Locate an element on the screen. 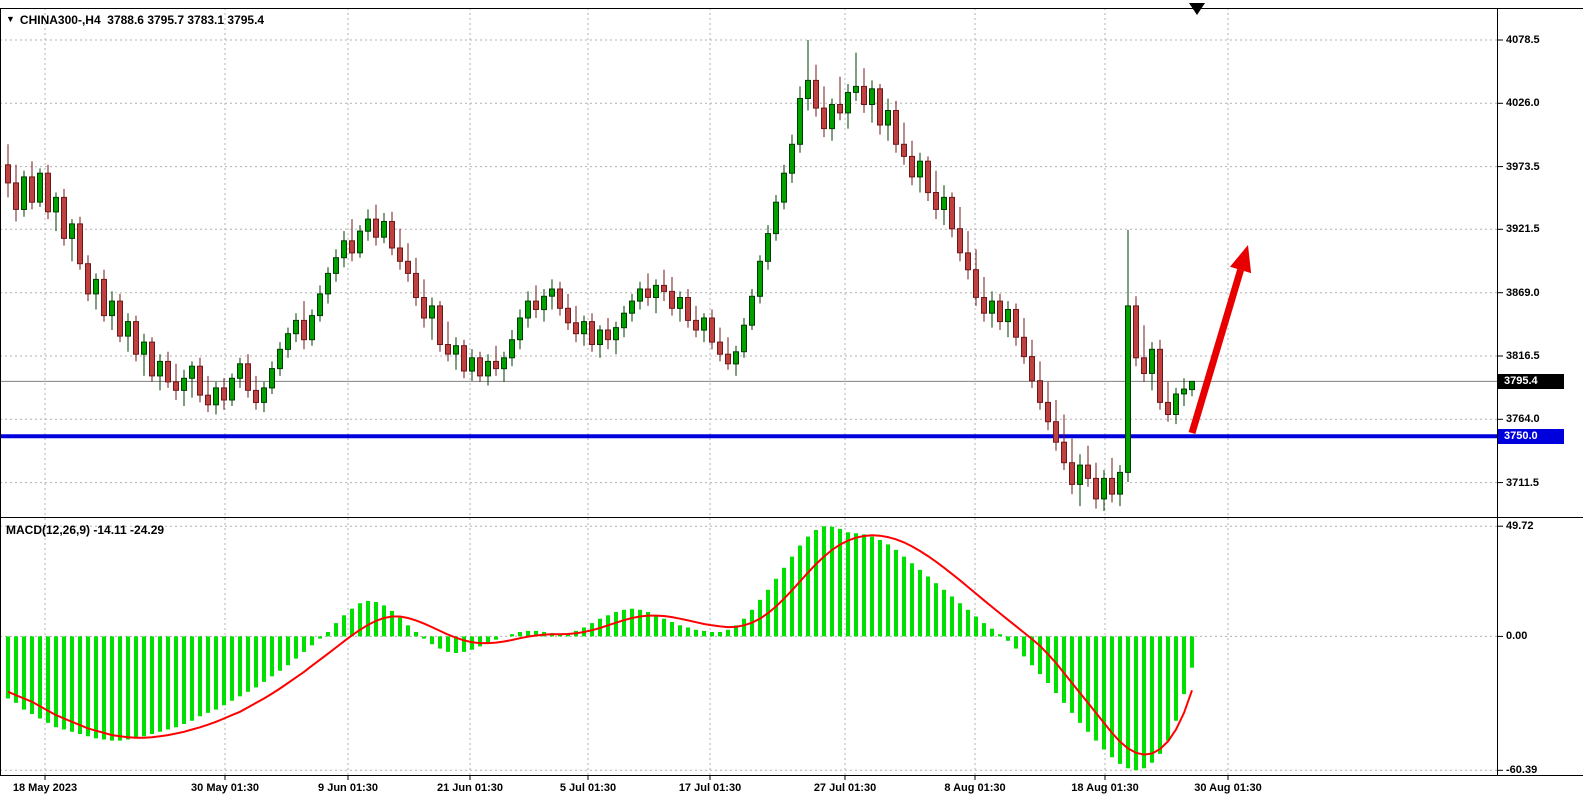 This screenshot has height=811, width=1583. macd-axis-label: 0.00 is located at coordinates (1517, 636).